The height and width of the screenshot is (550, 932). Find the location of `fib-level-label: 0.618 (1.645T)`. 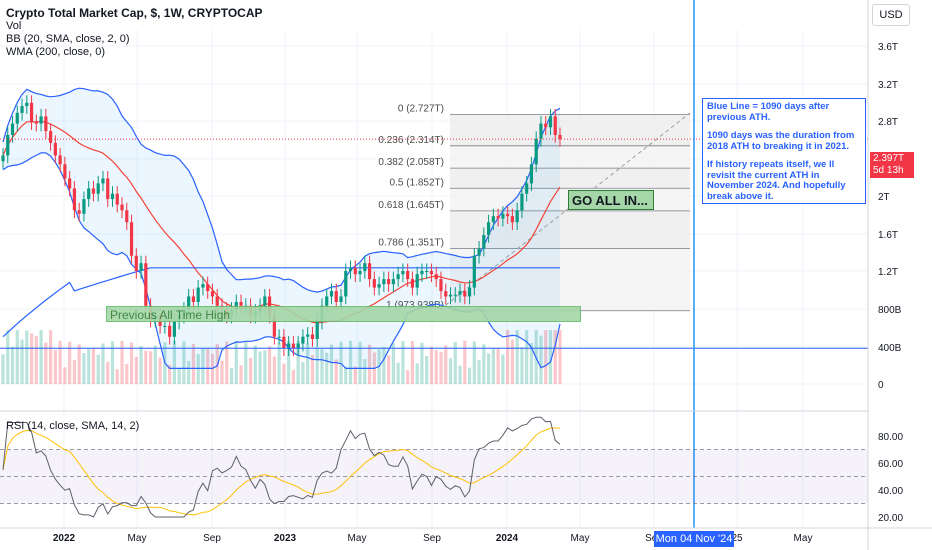

fib-level-label: 0.618 (1.645T) is located at coordinates (411, 205).